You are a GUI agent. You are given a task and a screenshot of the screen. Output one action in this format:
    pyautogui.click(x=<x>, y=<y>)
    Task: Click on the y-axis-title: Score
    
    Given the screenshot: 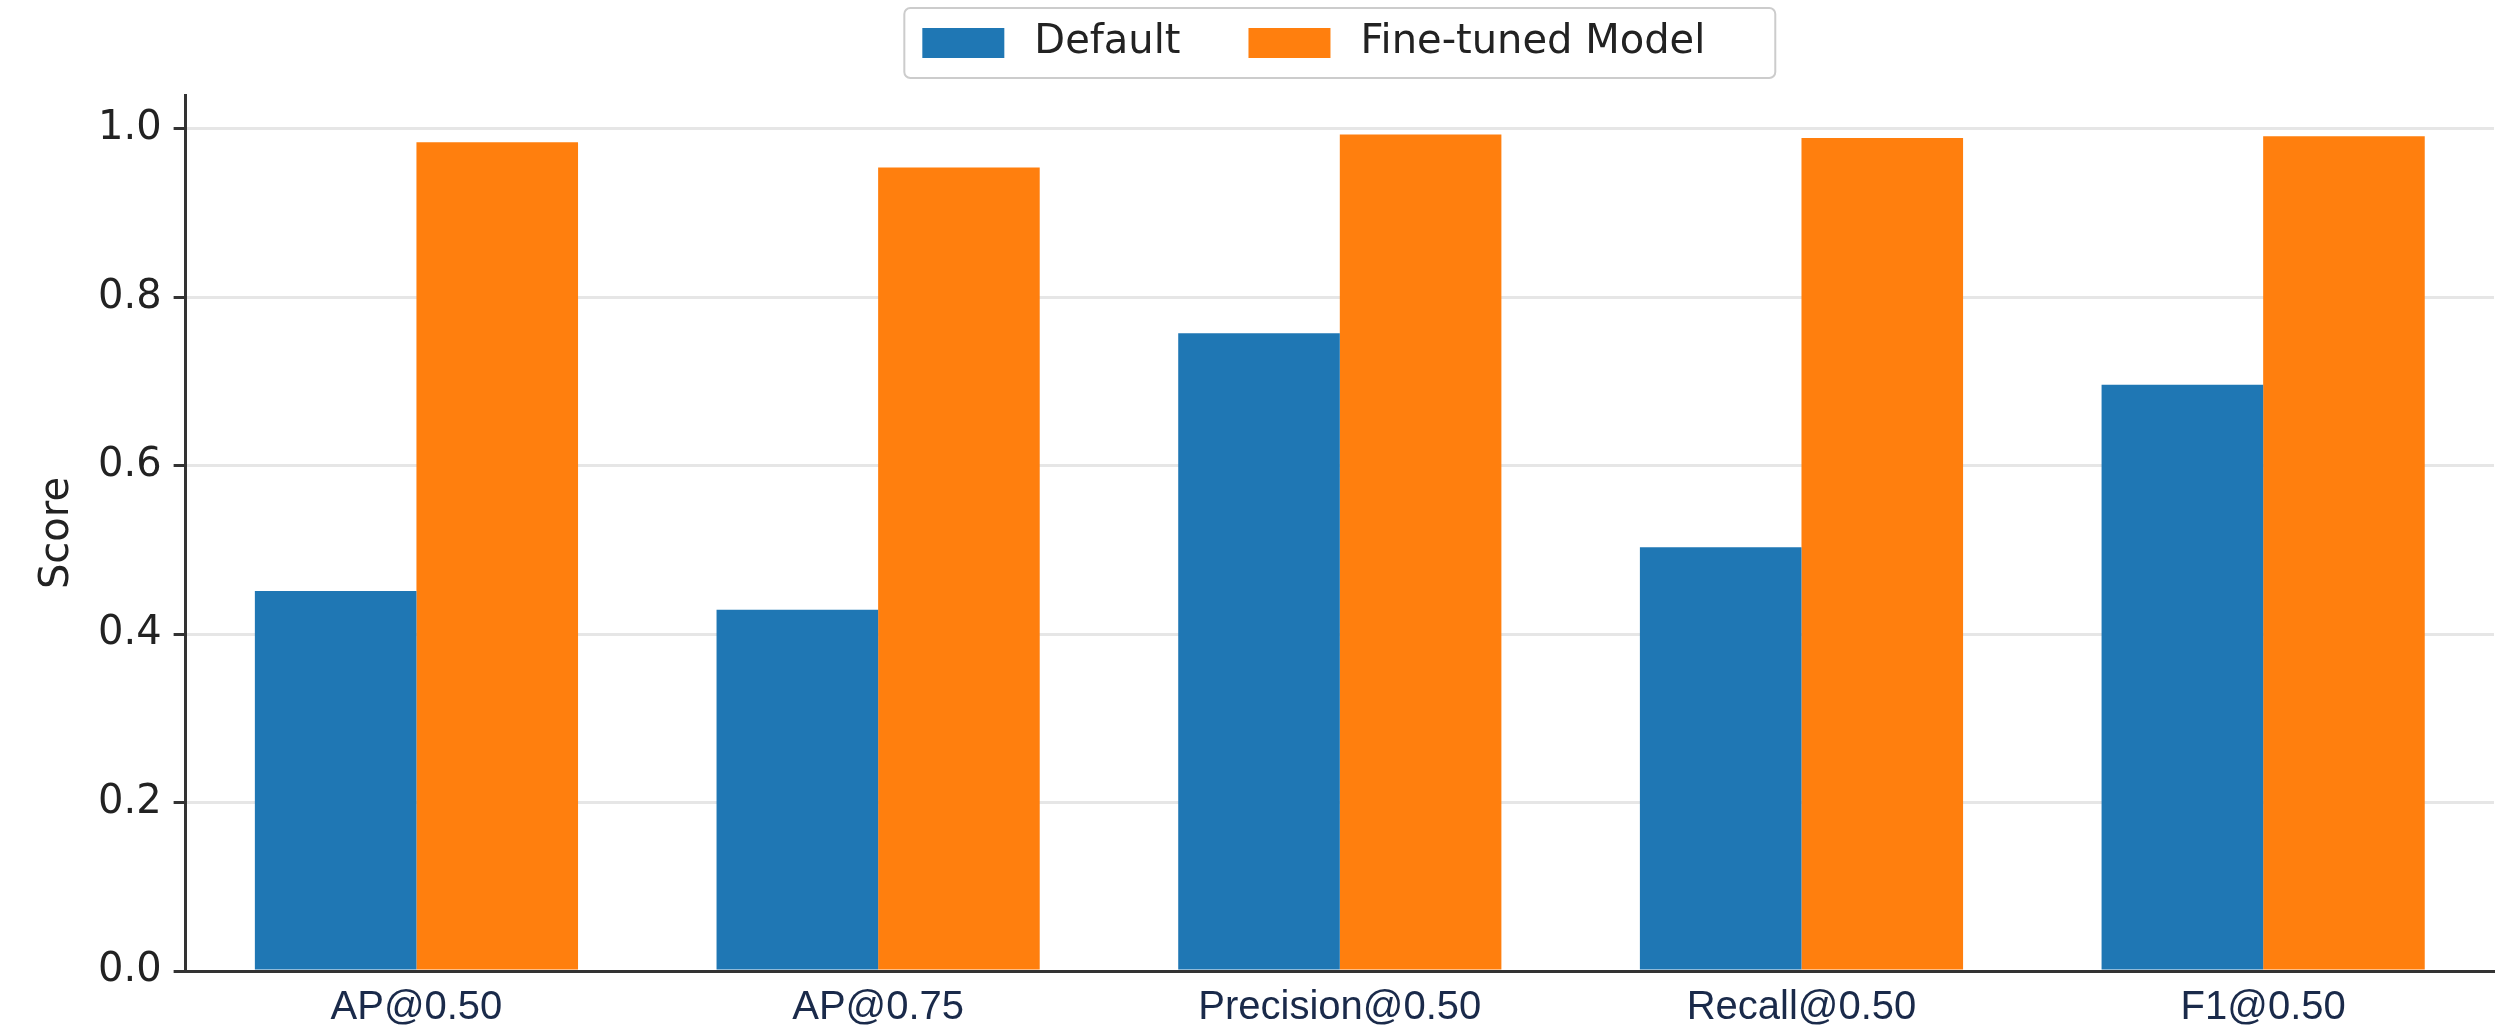 What is the action you would take?
    pyautogui.click(x=54, y=533)
    